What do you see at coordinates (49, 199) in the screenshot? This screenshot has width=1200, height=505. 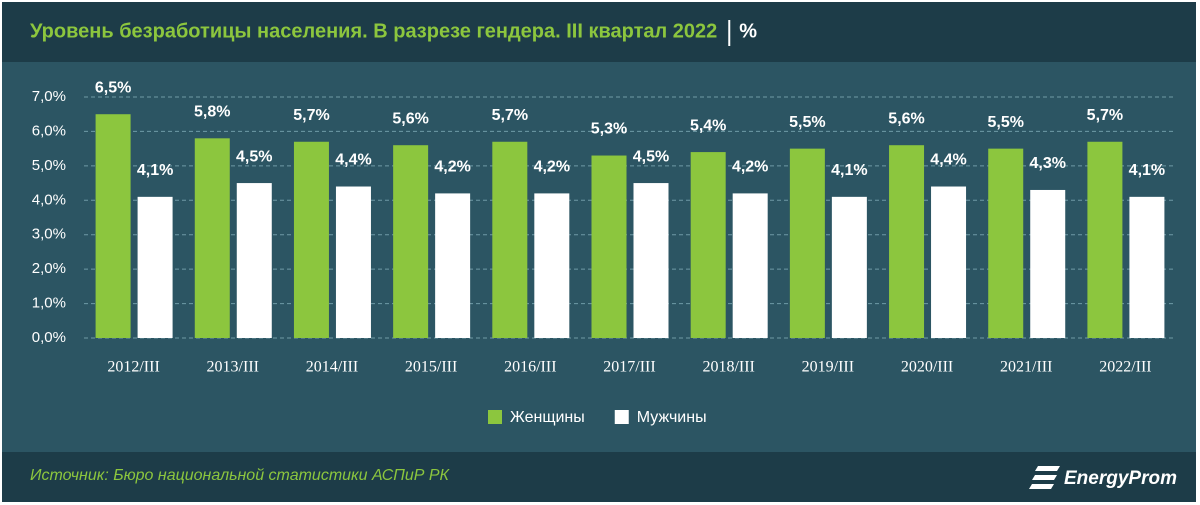 I see `y-tick-label: 4,0%` at bounding box center [49, 199].